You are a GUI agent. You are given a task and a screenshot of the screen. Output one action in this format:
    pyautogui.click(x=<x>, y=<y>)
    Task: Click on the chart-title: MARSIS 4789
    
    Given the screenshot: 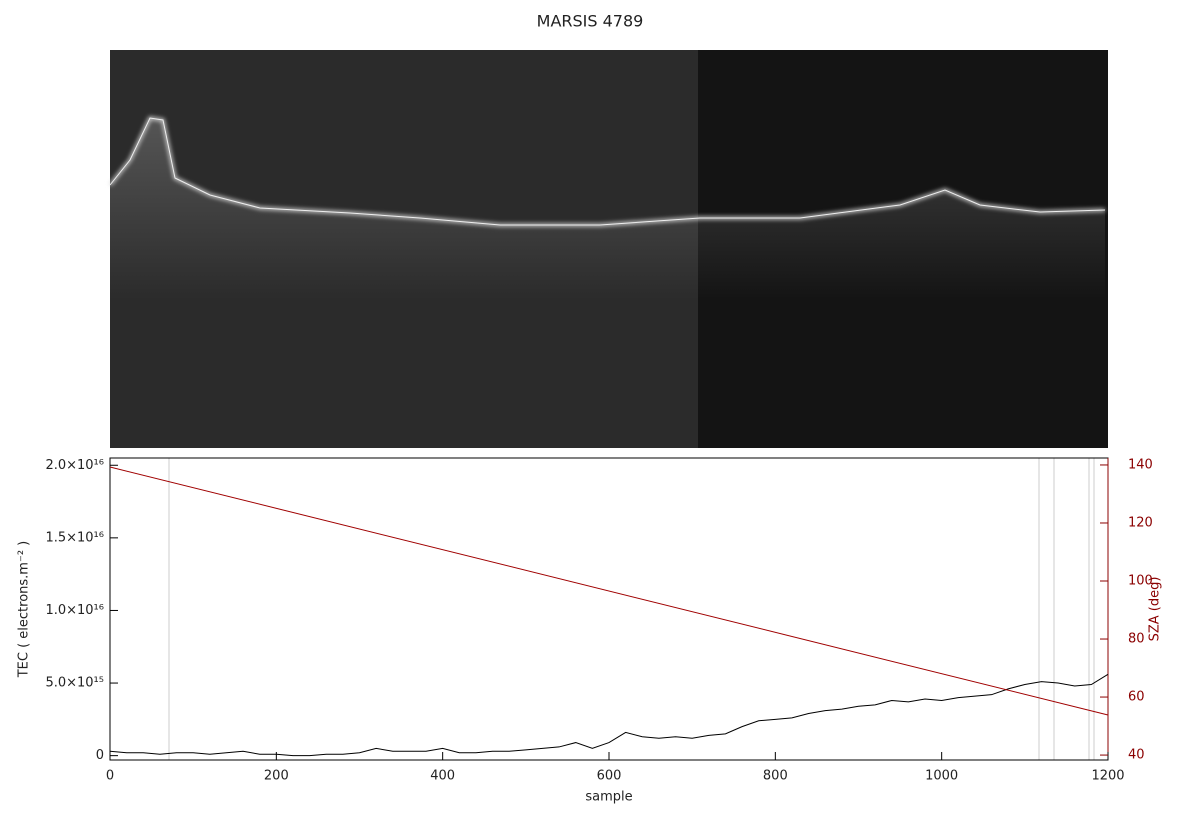 What is the action you would take?
    pyautogui.click(x=590, y=21)
    